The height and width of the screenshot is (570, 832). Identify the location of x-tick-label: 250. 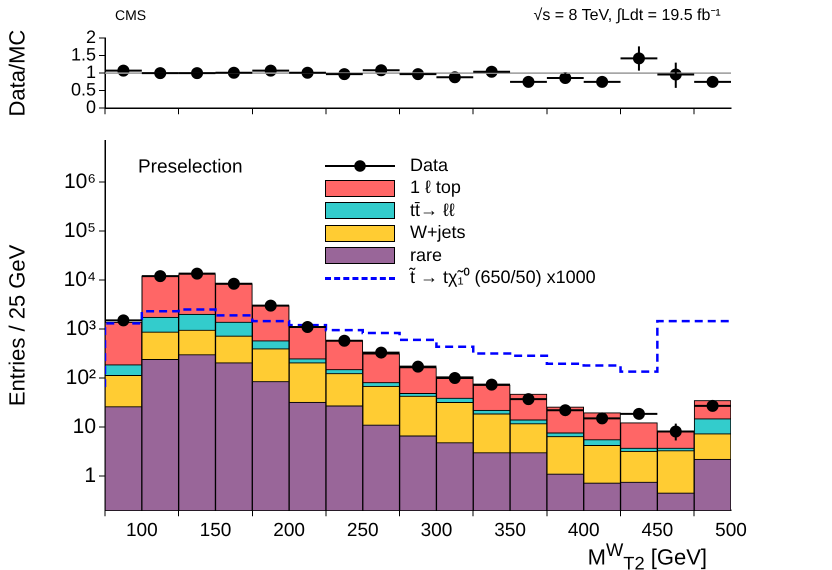
(362, 530).